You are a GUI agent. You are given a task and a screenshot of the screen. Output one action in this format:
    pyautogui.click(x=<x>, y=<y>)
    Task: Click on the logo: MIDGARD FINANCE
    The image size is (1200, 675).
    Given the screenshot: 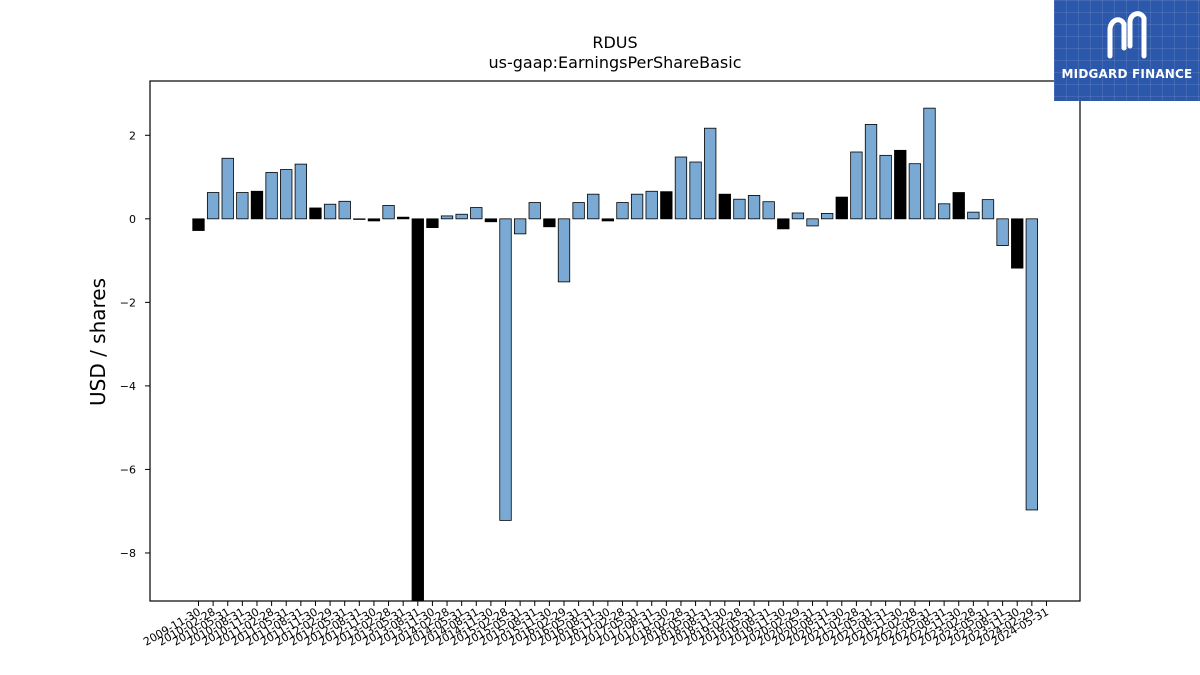 What is the action you would take?
    pyautogui.click(x=1127, y=50)
    